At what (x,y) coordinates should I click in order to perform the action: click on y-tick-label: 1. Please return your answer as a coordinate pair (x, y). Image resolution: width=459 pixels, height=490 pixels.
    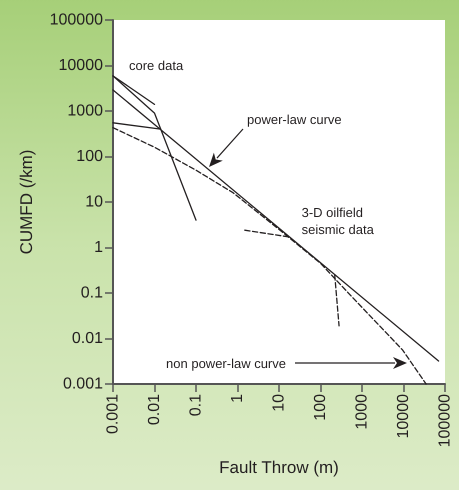
    Looking at the image, I should click on (99, 247).